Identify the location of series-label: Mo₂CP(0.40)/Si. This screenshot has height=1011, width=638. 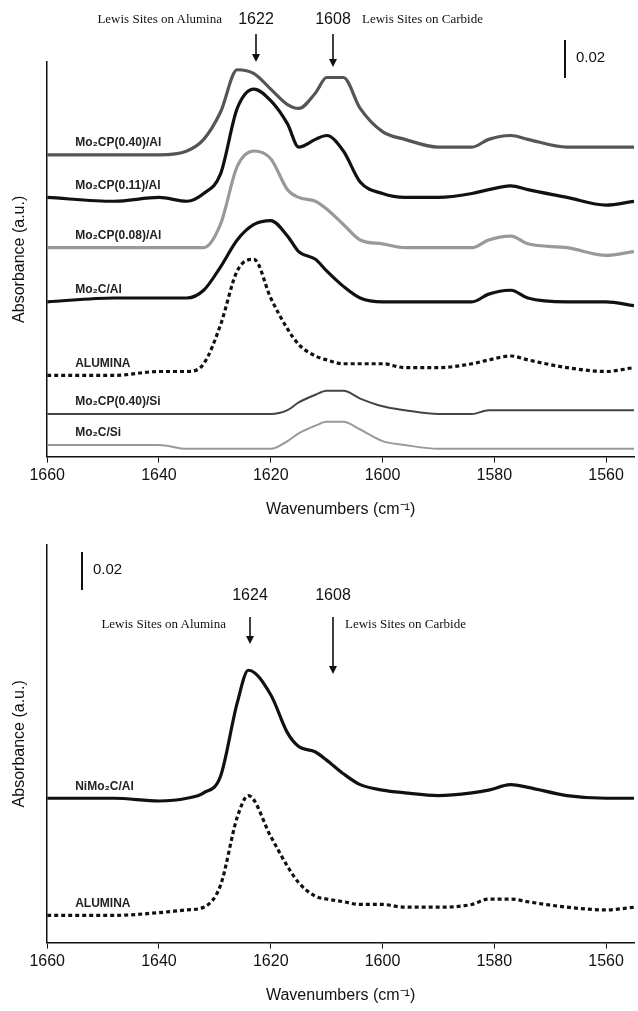
(118, 401).